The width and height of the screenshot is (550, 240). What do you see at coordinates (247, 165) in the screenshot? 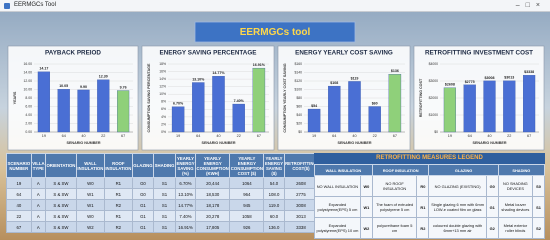
I see `column-header: YEARLY ENERGY CONSUMPTION COST ($)` at bounding box center [247, 165].